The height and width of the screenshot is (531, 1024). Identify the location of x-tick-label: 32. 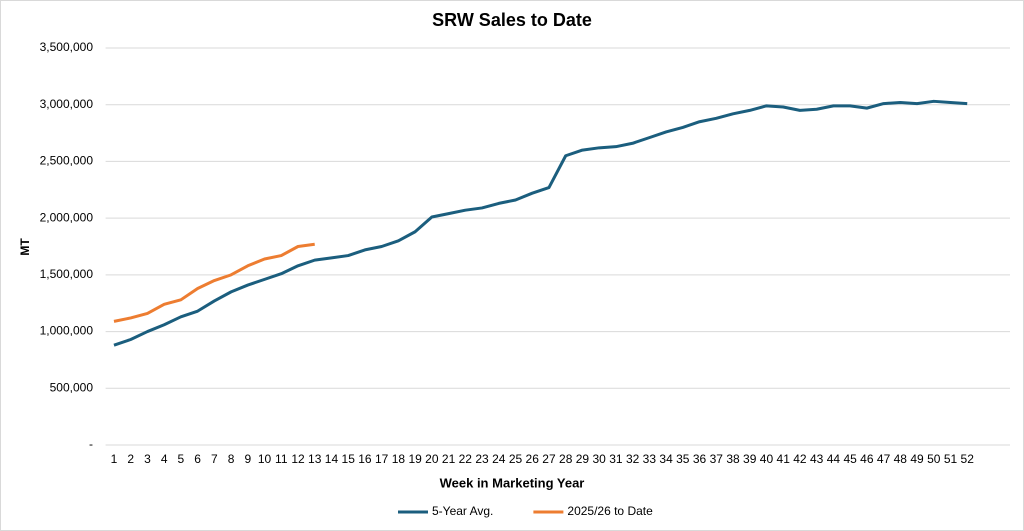
(633, 459).